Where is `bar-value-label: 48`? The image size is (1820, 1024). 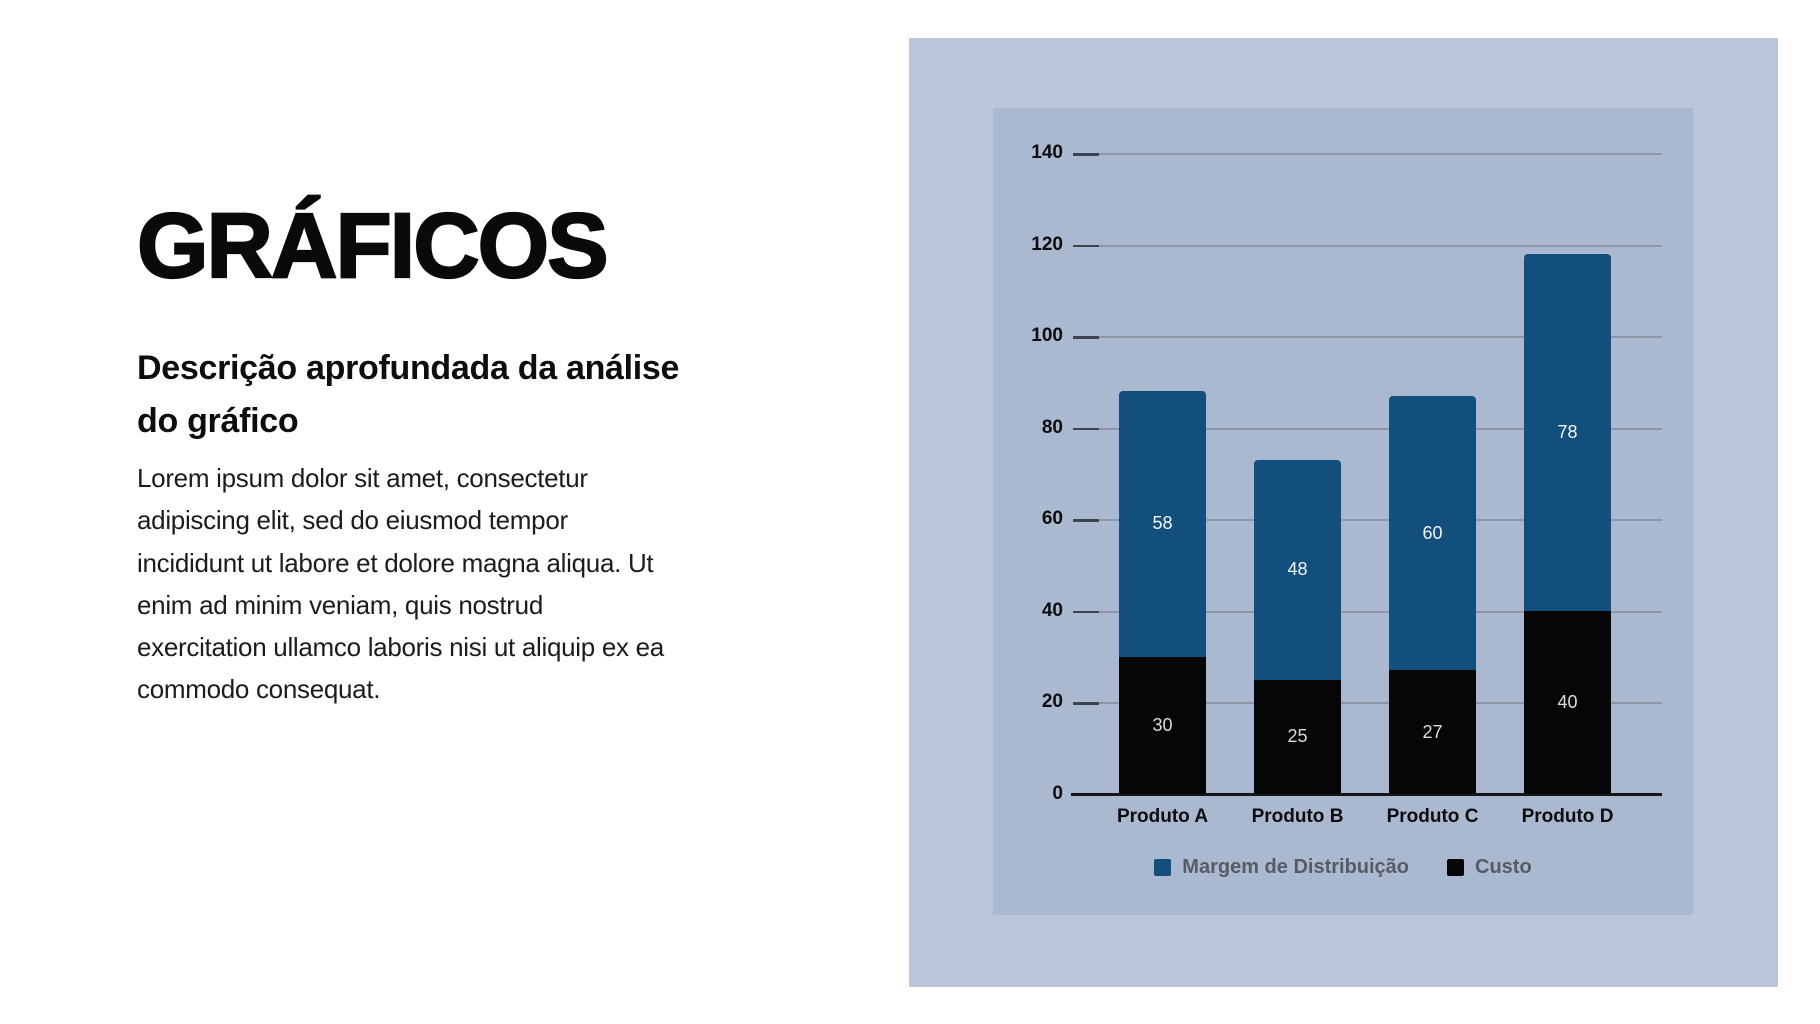 bar-value-label: 48 is located at coordinates (1297, 569).